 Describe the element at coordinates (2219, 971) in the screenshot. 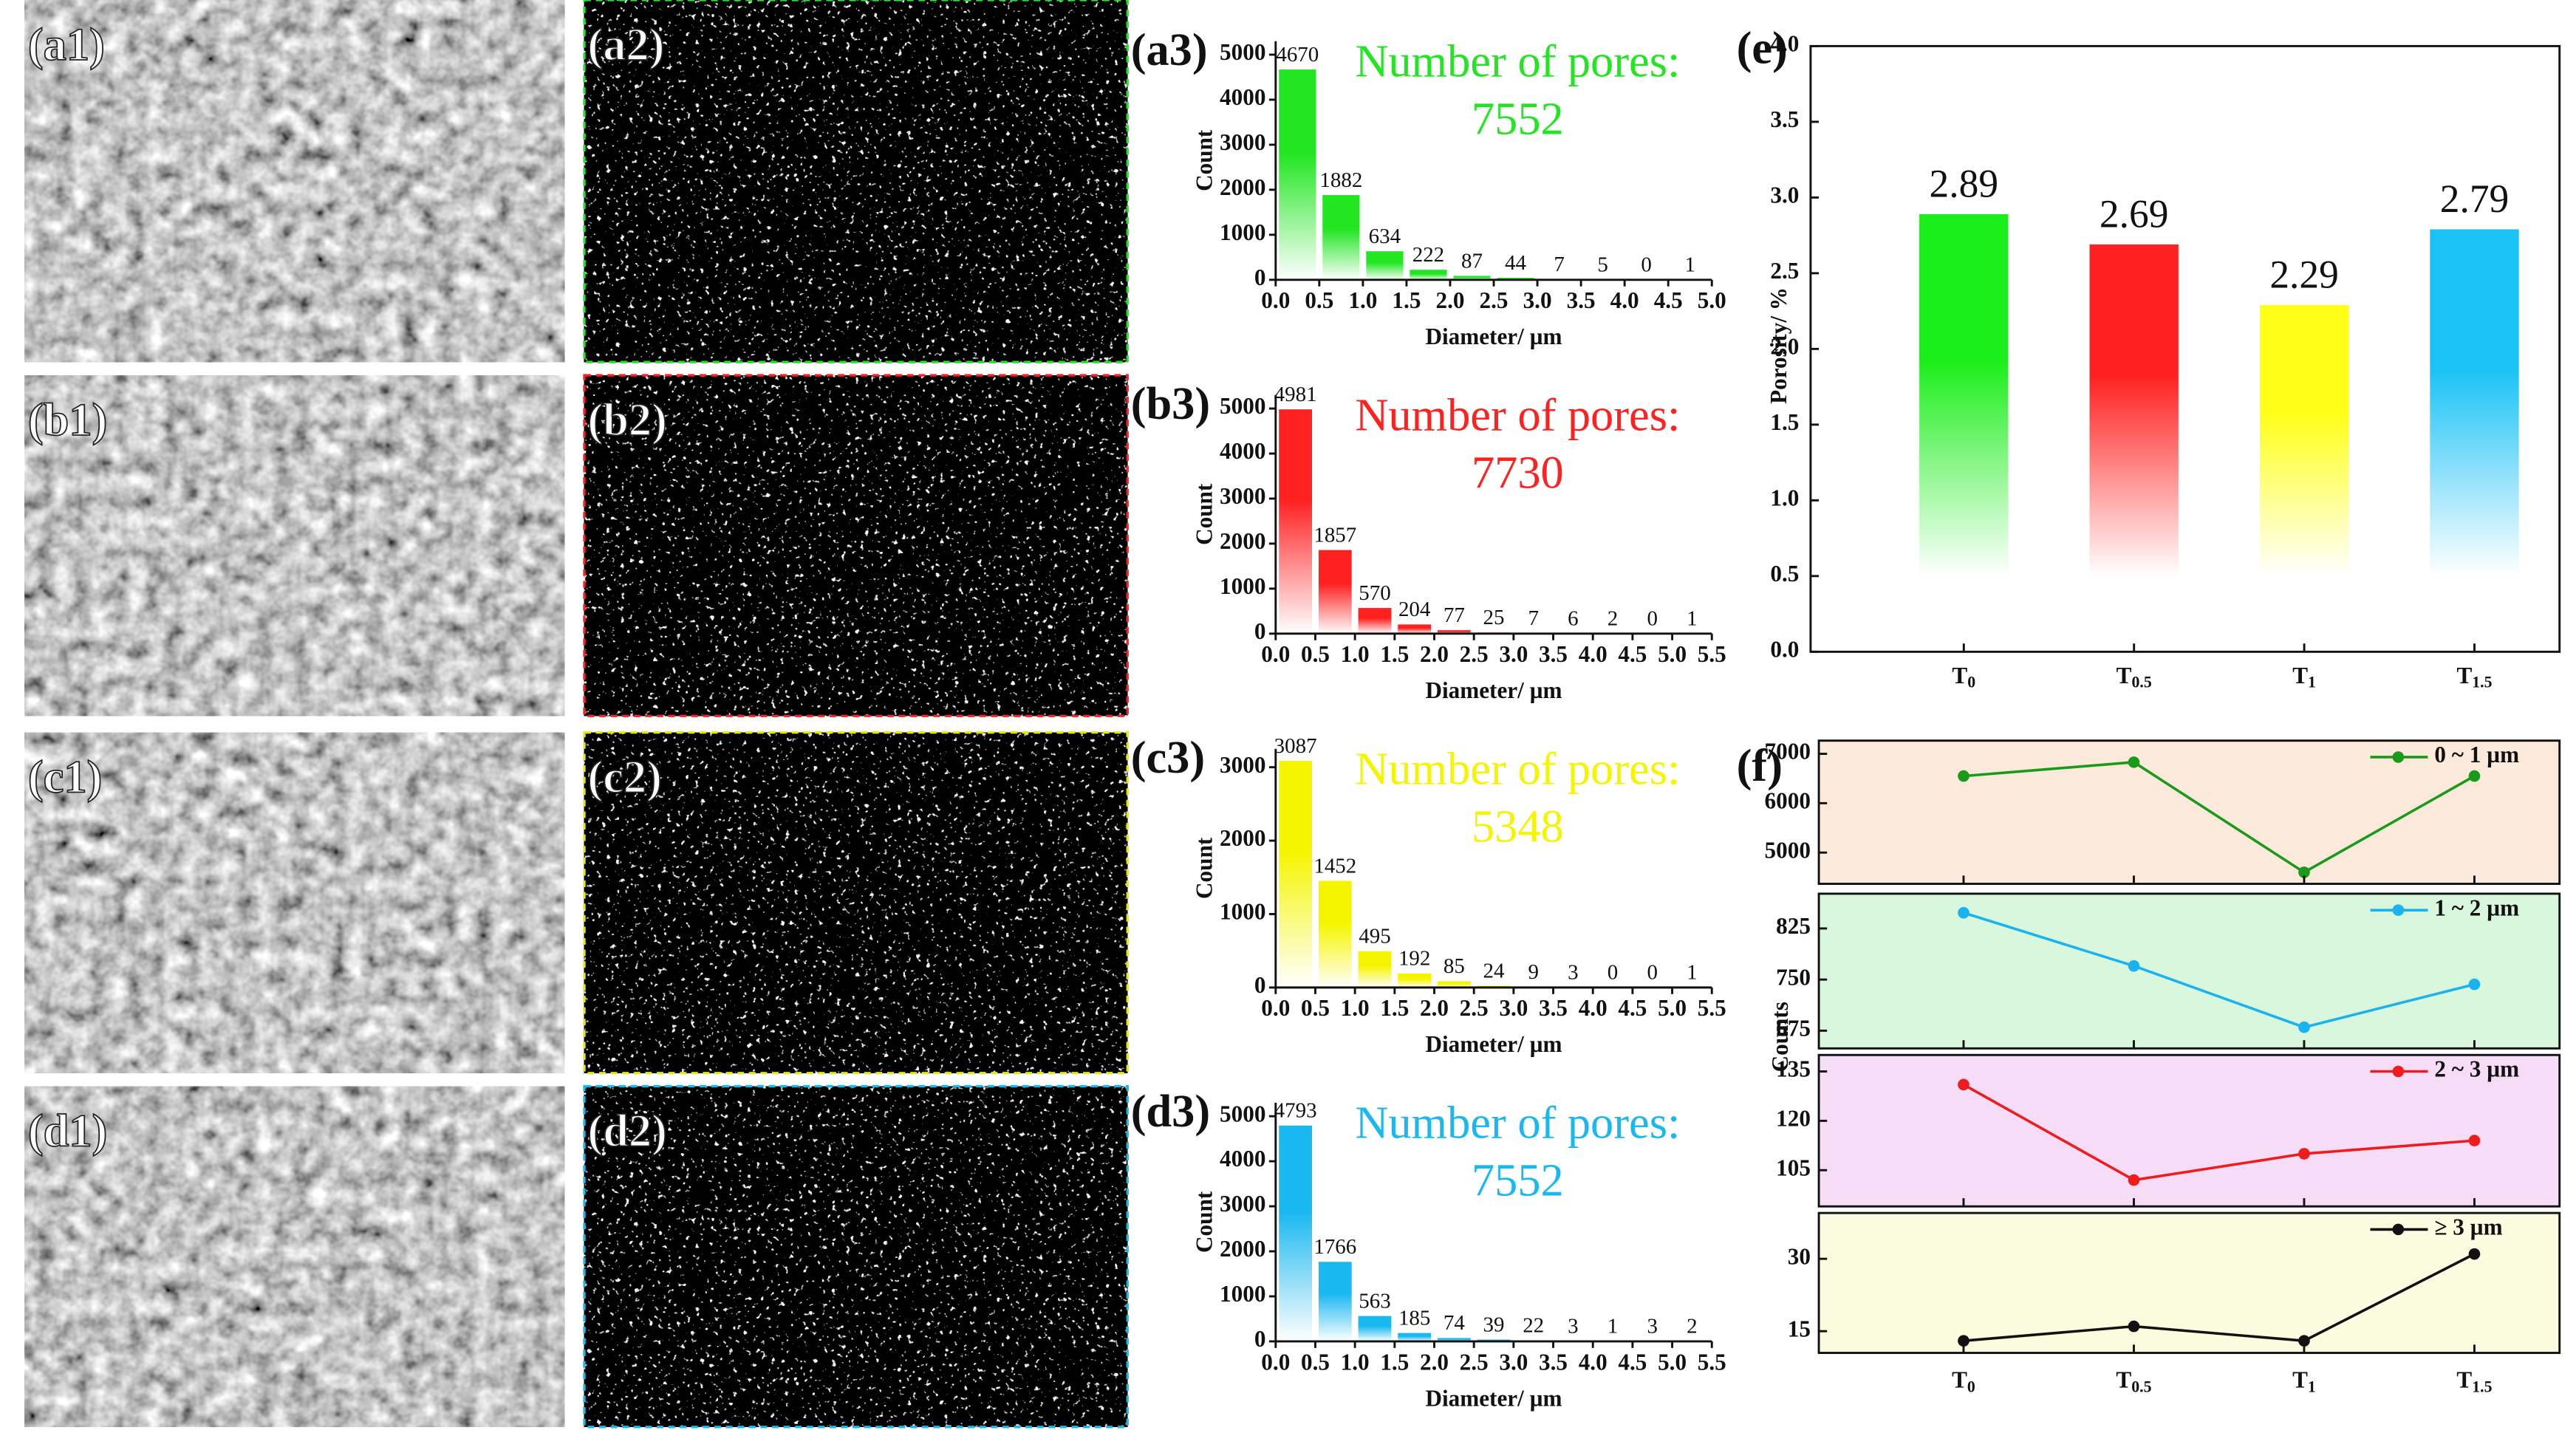

I see `series-line` at that location.